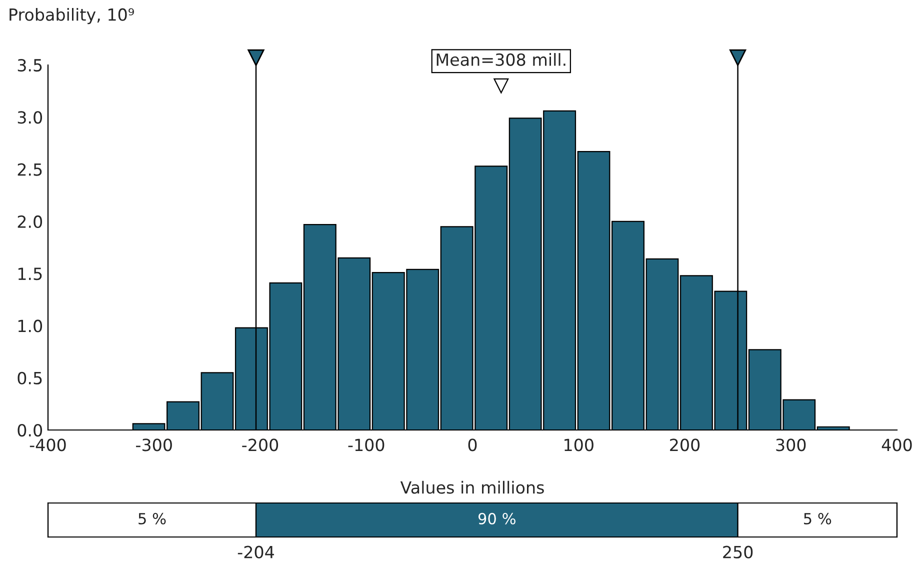 The height and width of the screenshot is (572, 920). I want to click on y-tick-label: 0.0, so click(30, 430).